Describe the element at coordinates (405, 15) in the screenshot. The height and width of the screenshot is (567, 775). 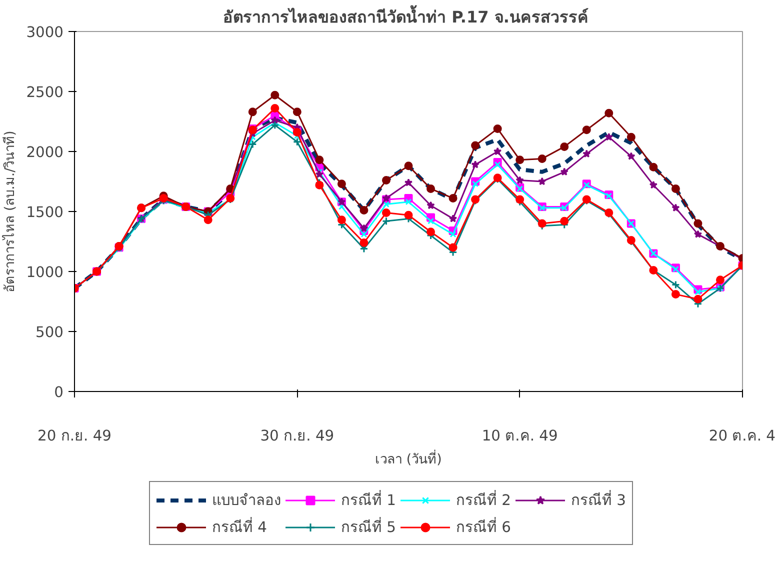
I see `chart-title: อัตราการไหลของสถานีวัดน้ำท่า P.17 จ.นครสวรรค์` at that location.